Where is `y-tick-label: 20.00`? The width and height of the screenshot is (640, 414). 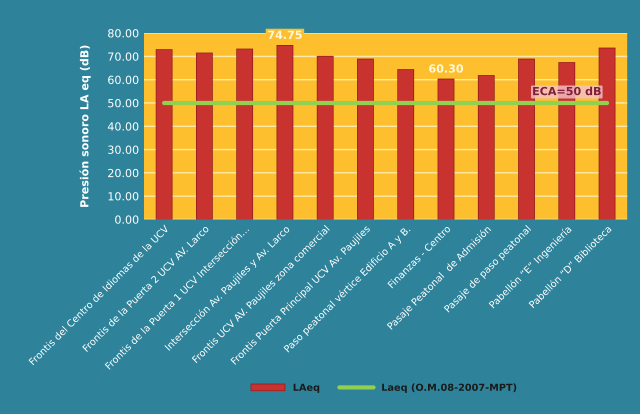
y-tick-label: 20.00 is located at coordinates (123, 173).